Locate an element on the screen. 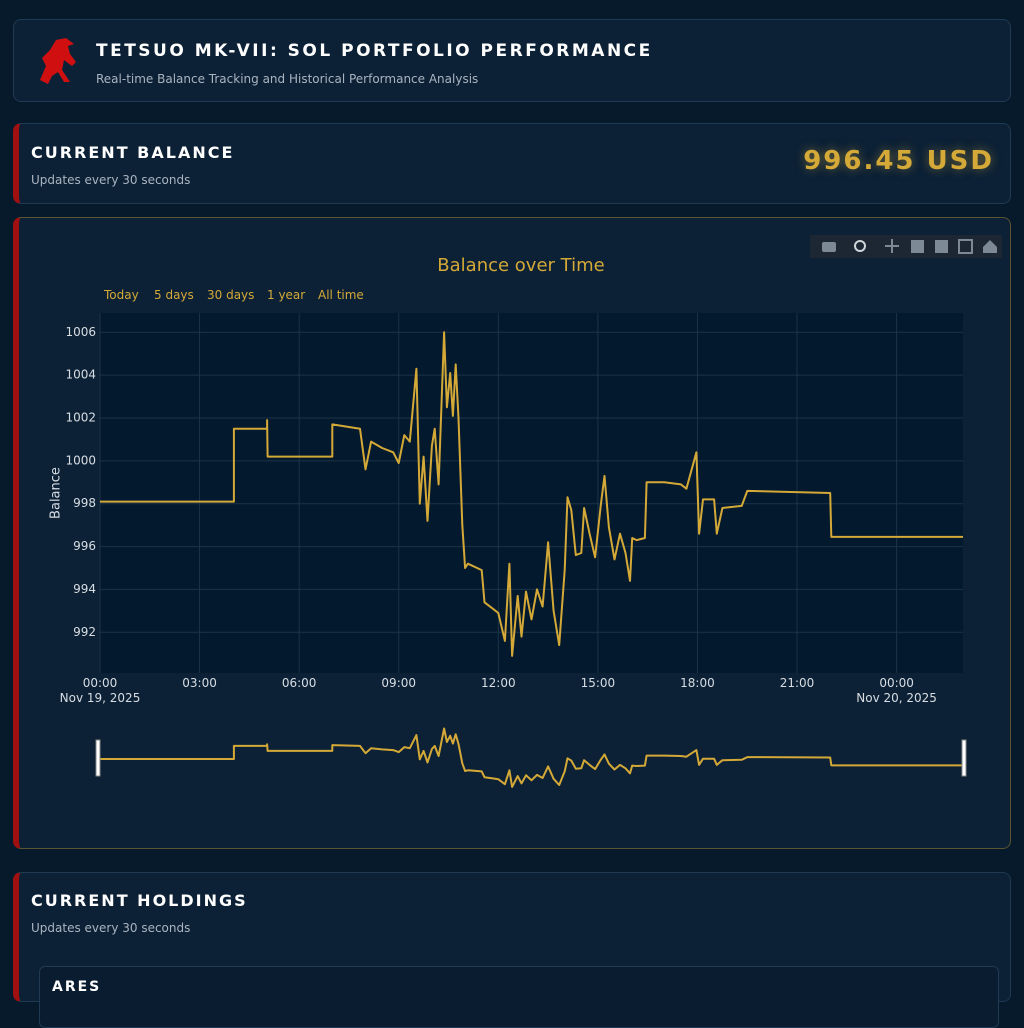  range-button: Today is located at coordinates (121, 295).